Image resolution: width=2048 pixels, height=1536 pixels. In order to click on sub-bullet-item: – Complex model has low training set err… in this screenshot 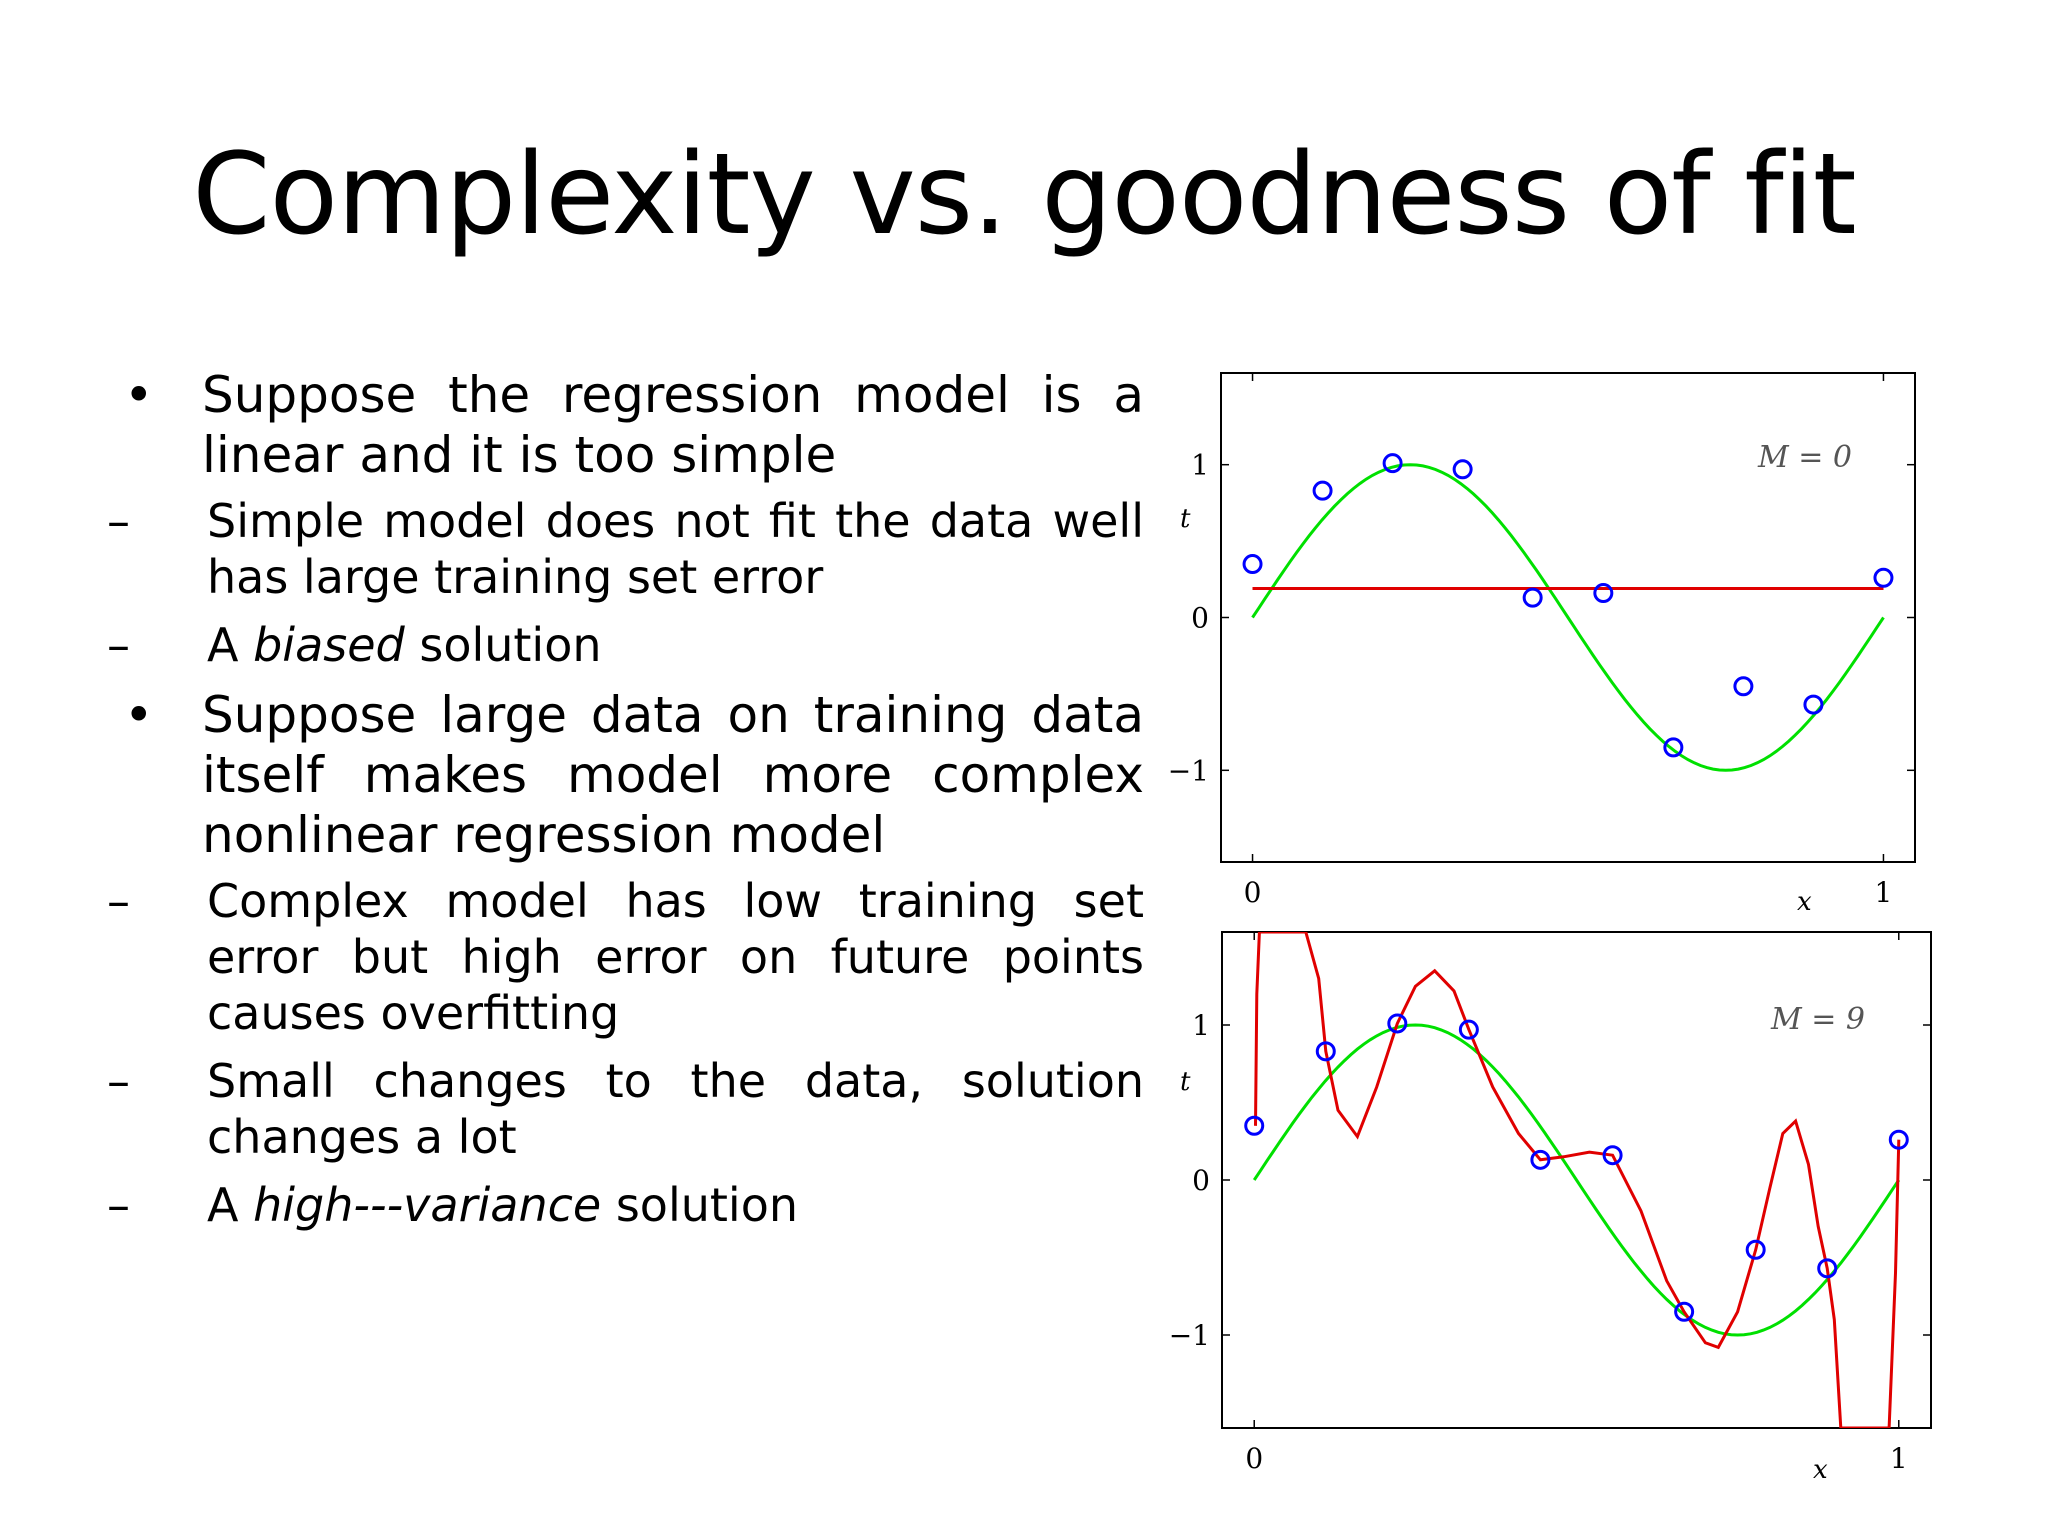, I will do `click(625, 957)`.